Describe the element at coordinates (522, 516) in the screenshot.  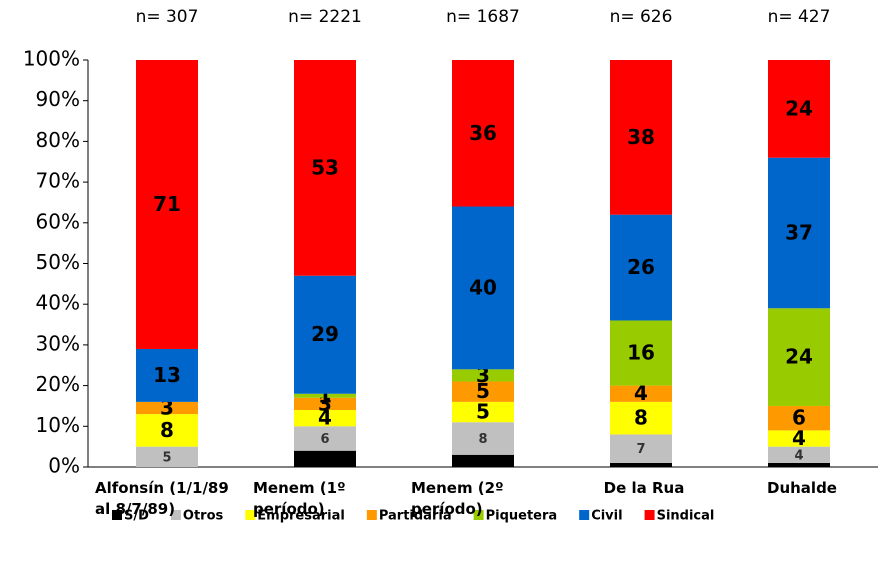
I see `legend-label: Piquetera` at that location.